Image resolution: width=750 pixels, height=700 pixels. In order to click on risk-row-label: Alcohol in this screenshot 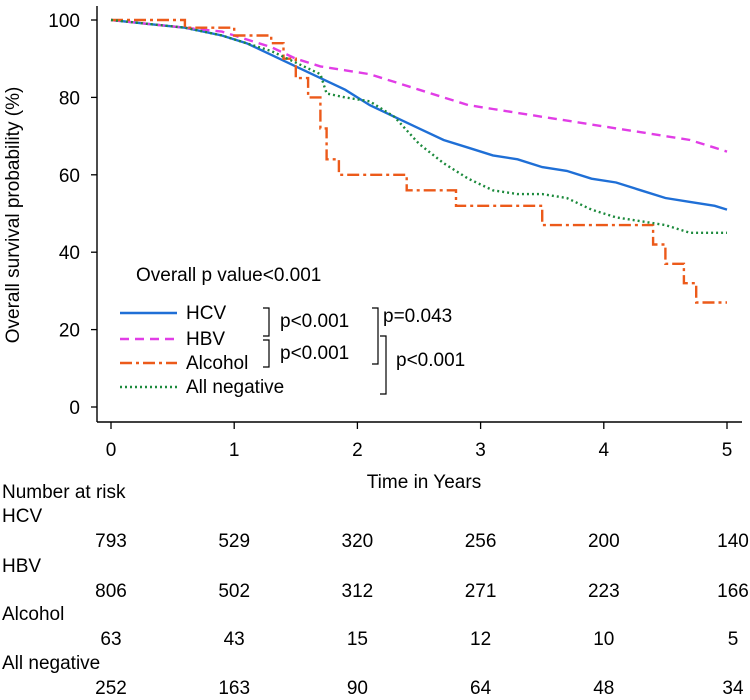, I will do `click(33, 614)`.